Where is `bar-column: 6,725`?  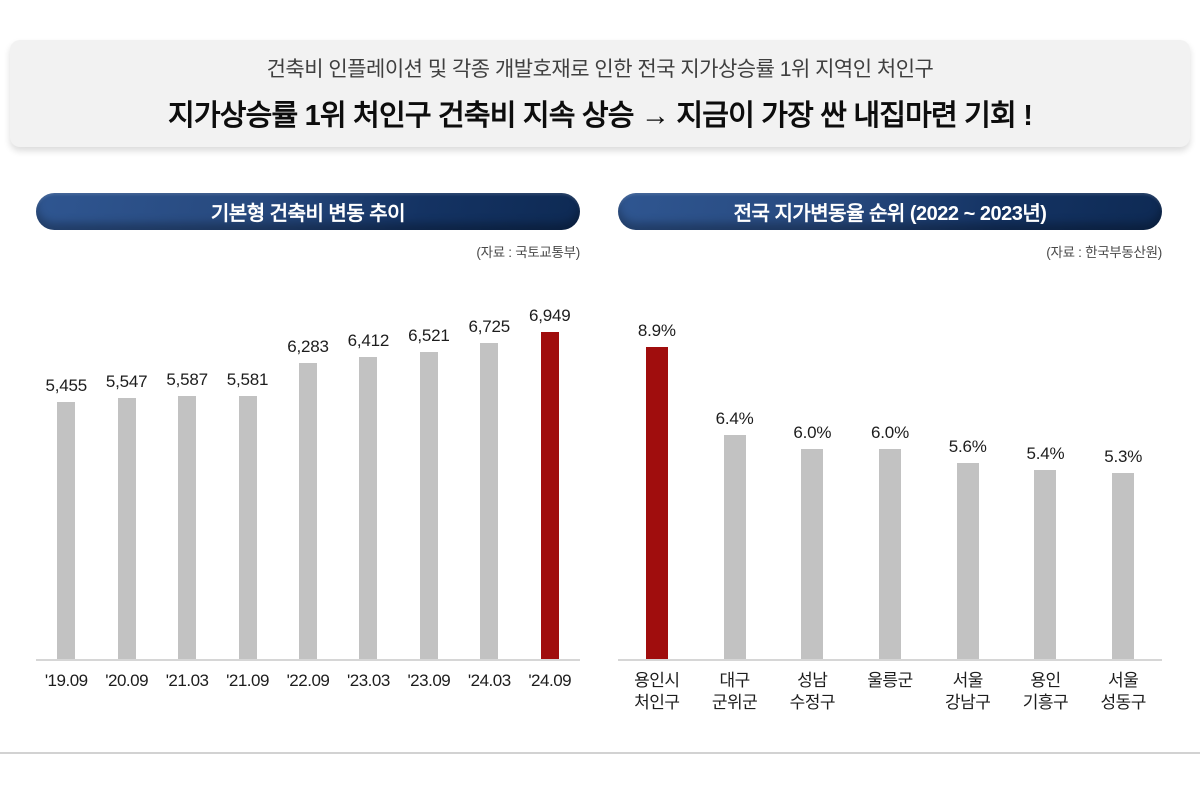
bar-column: 6,725 is located at coordinates (489, 481).